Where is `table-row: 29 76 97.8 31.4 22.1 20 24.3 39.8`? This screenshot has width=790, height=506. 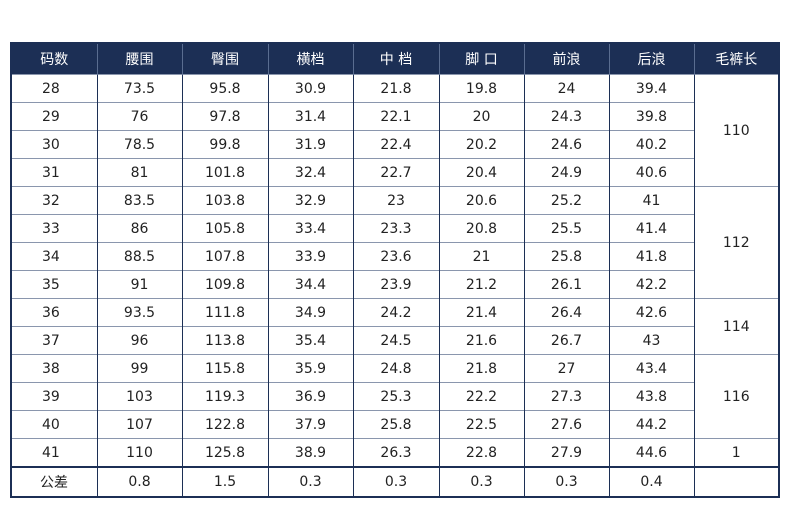 table-row: 29 76 97.8 31.4 22.1 20 24.3 39.8 is located at coordinates (395, 116).